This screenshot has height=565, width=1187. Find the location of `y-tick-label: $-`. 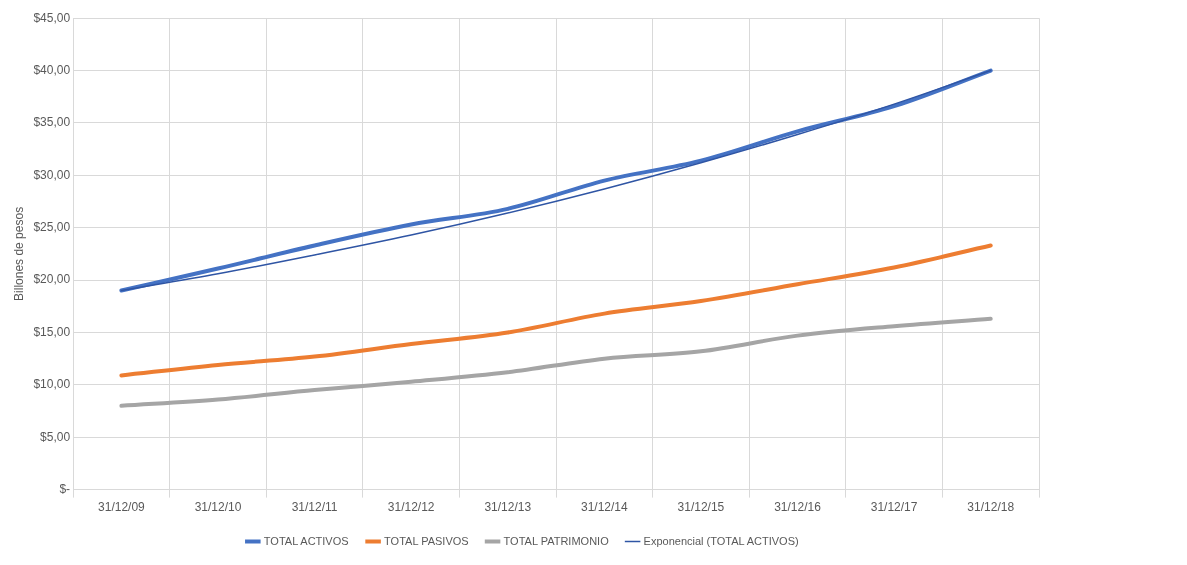

y-tick-label: $- is located at coordinates (65, 488).